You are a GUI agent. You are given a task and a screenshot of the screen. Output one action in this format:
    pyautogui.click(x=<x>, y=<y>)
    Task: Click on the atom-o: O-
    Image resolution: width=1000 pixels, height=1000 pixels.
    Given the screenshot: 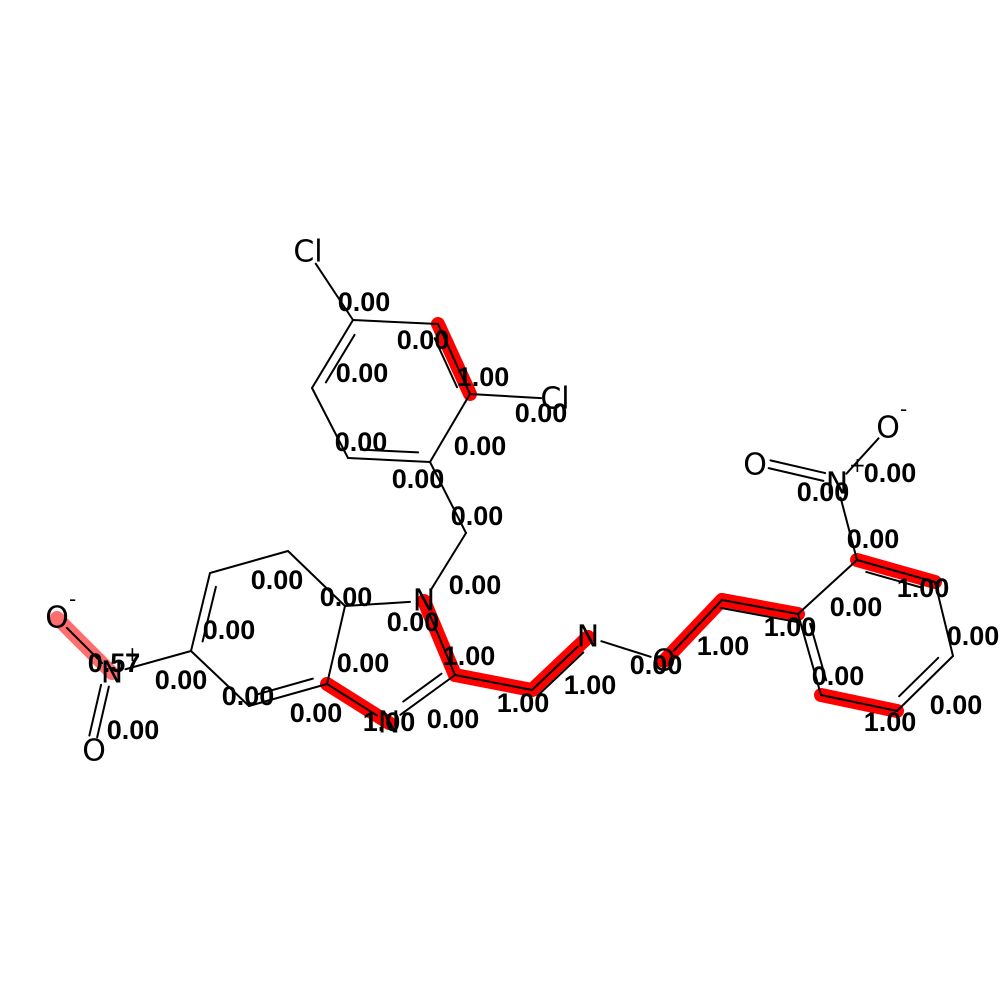 What is the action you would take?
    pyautogui.click(x=60, y=611)
    